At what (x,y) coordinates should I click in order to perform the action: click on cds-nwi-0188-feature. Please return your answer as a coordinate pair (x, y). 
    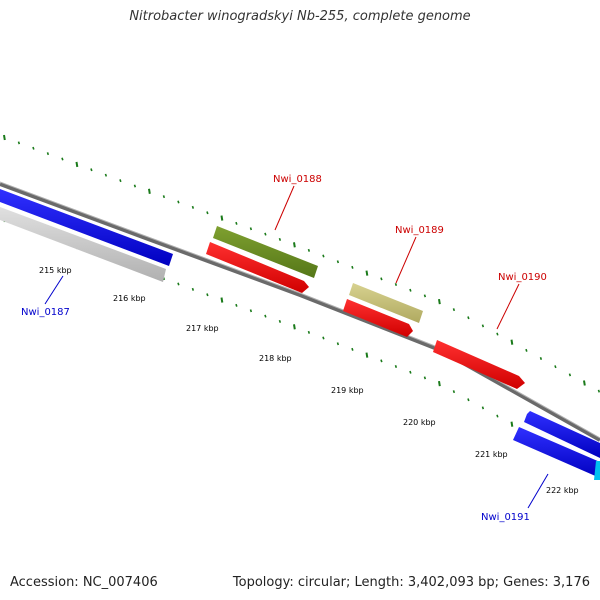
    Looking at the image, I should click on (257, 267).